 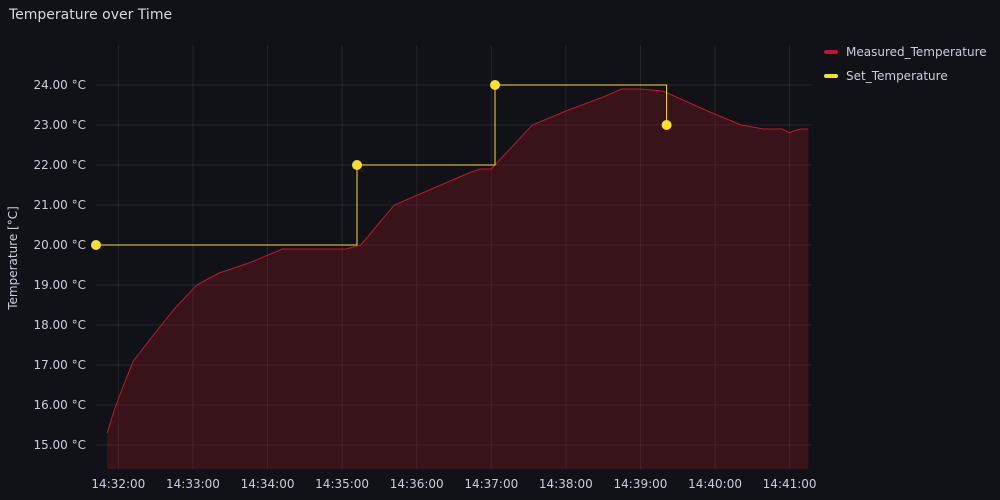 I want to click on x-tick-label: 14:35:00, so click(x=342, y=484).